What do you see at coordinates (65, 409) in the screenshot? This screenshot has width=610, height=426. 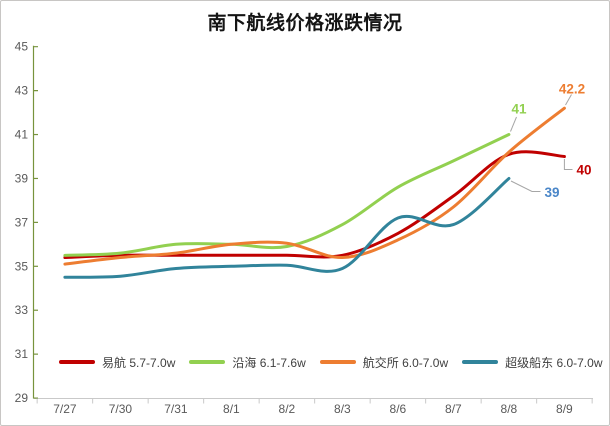 I see `x-axis-label: 7/27` at bounding box center [65, 409].